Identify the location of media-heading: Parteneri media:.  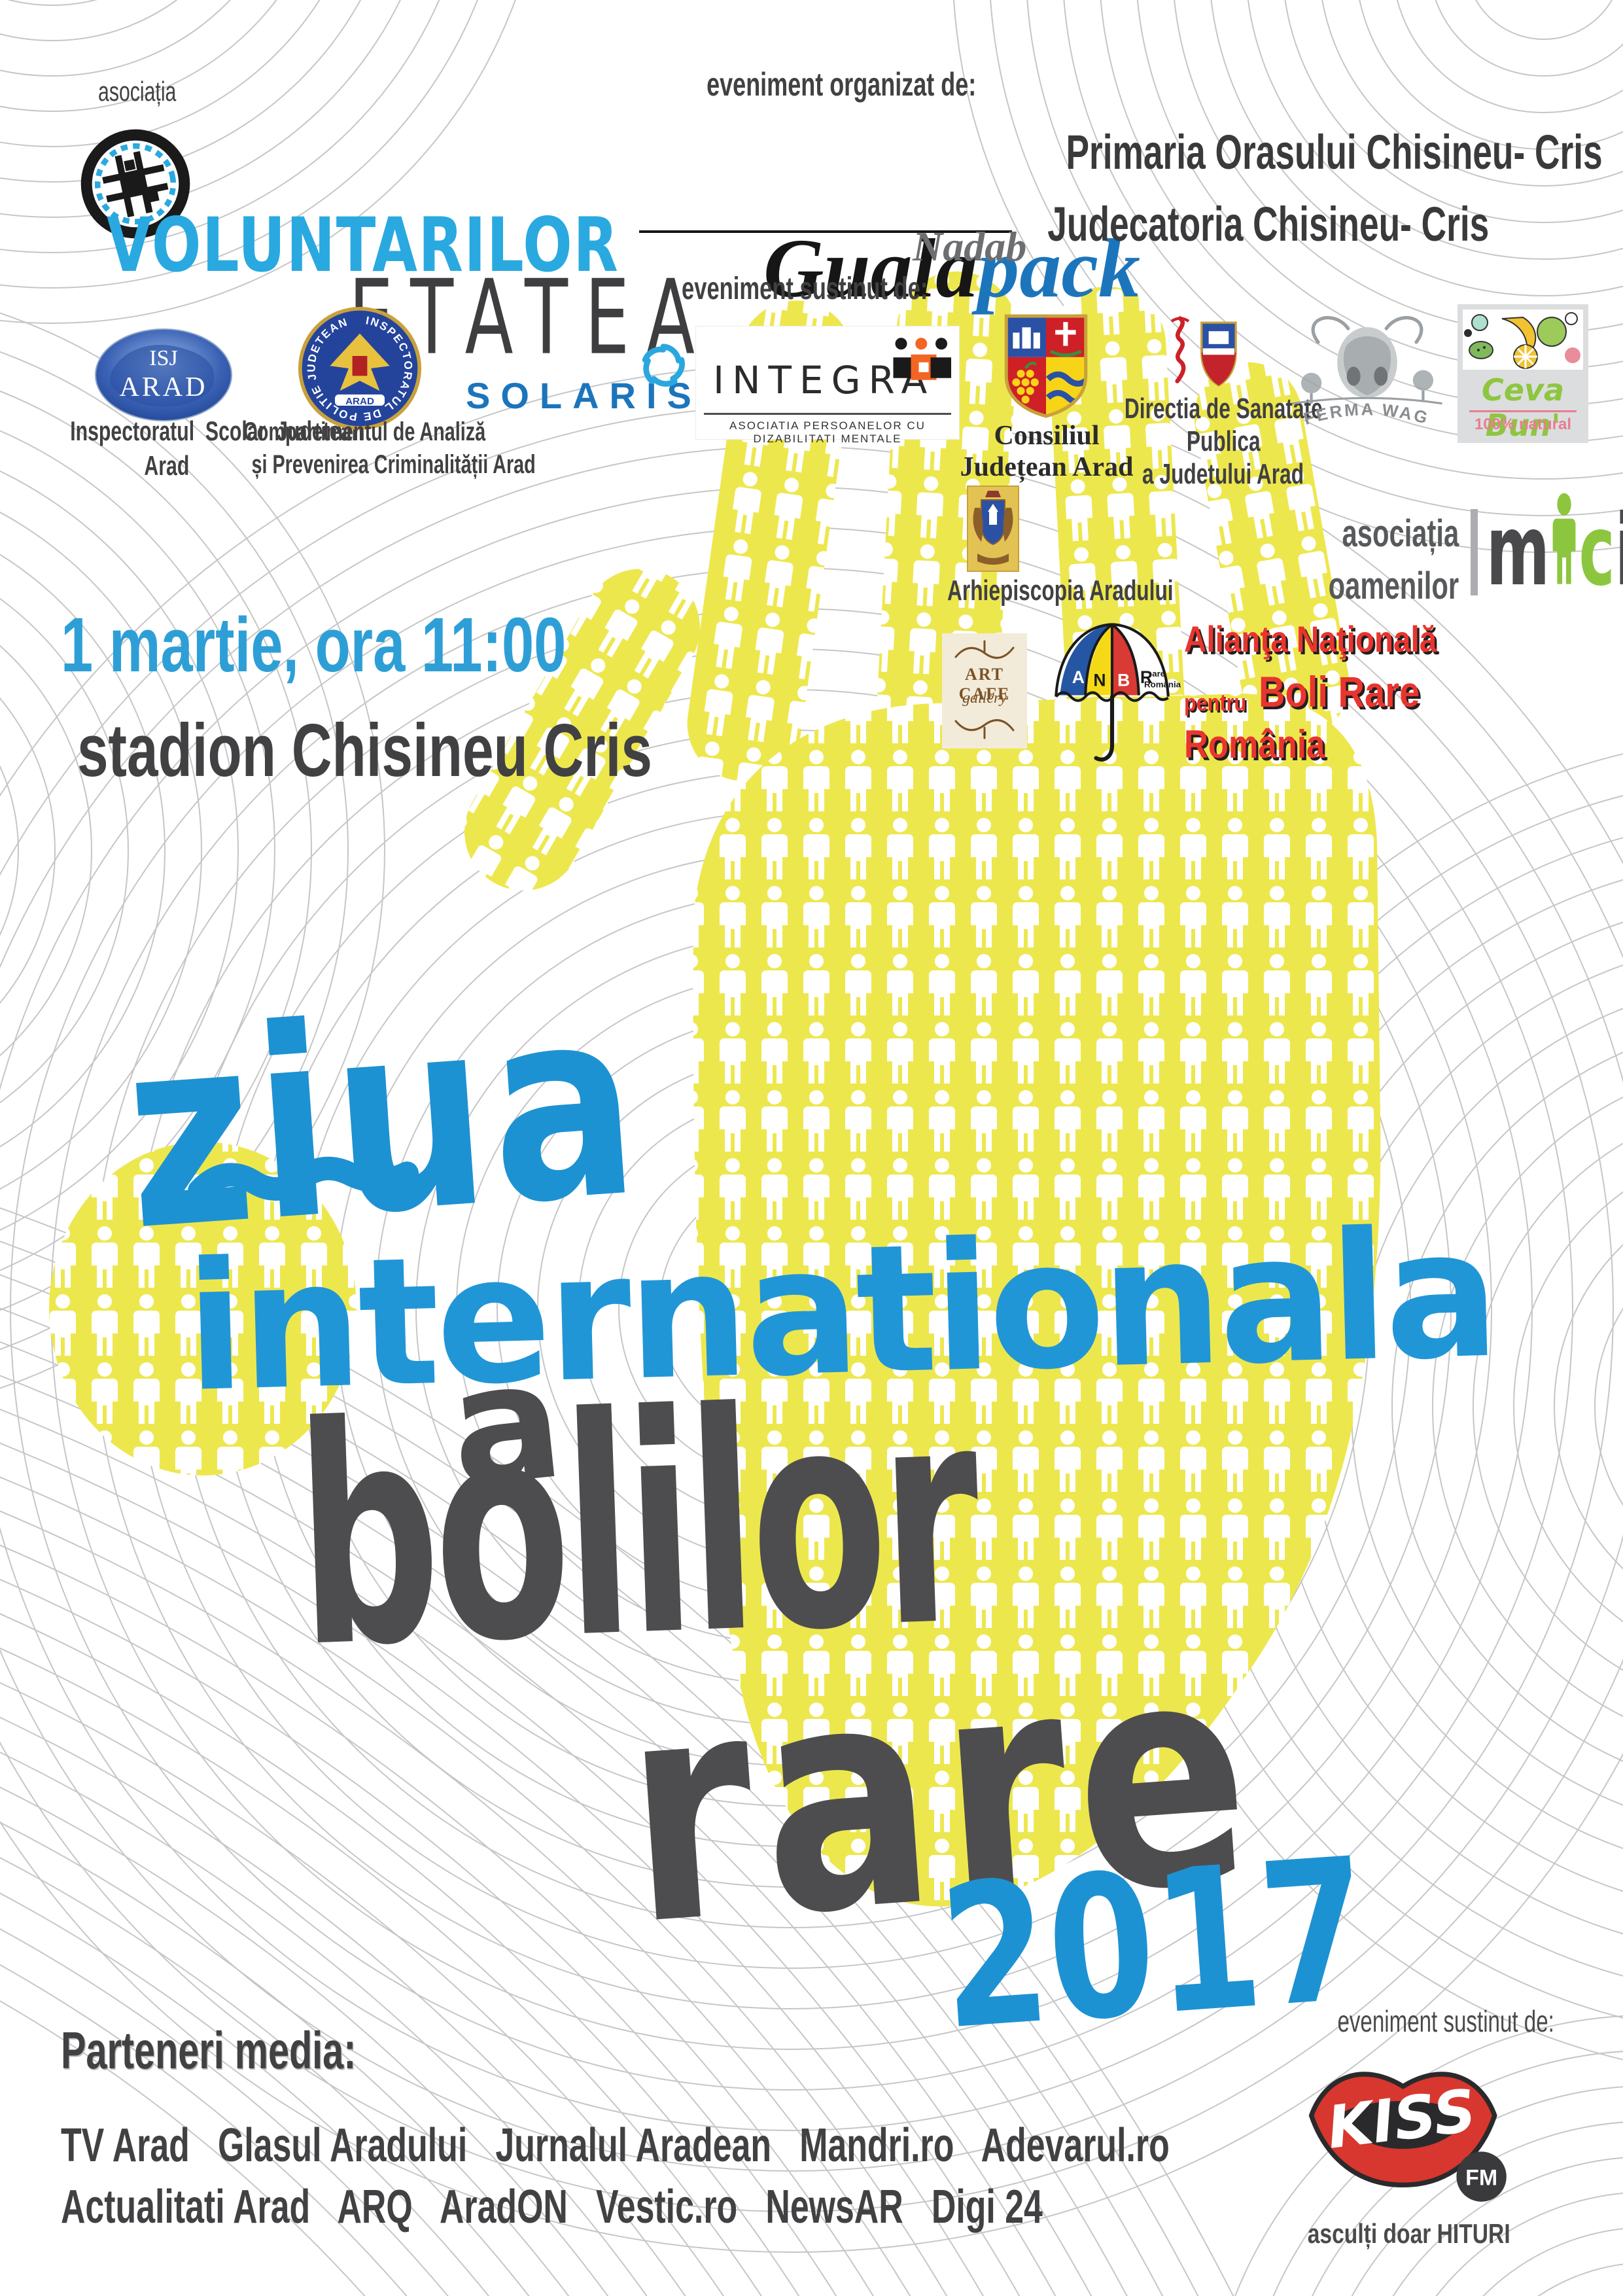
(266, 2051).